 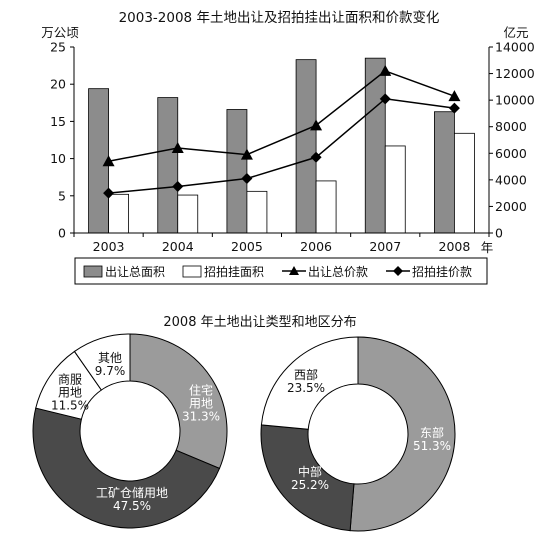 I want to click on bar-auction-area-2006, so click(x=326, y=207).